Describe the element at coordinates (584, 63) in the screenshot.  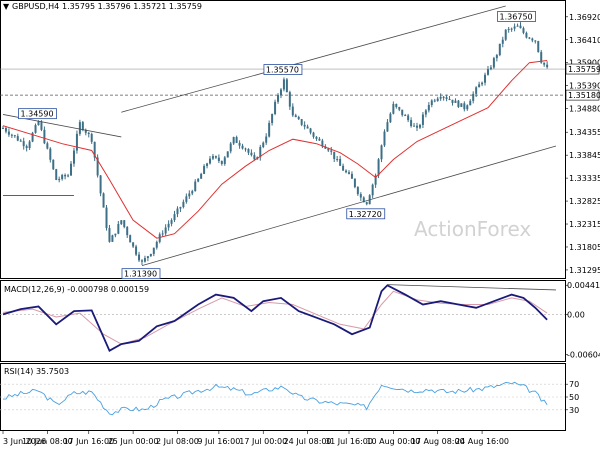
I see `price-tick-label: 1.35900` at that location.